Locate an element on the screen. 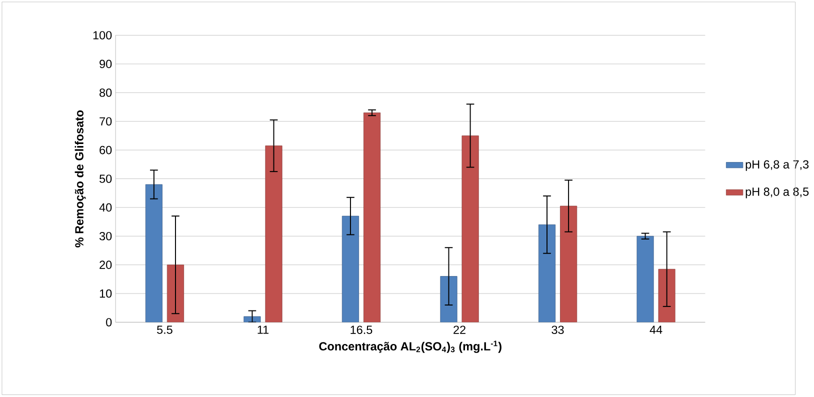 This screenshot has width=814, height=397. legend-label: pH 6,8 a 7,3 is located at coordinates (777, 166).